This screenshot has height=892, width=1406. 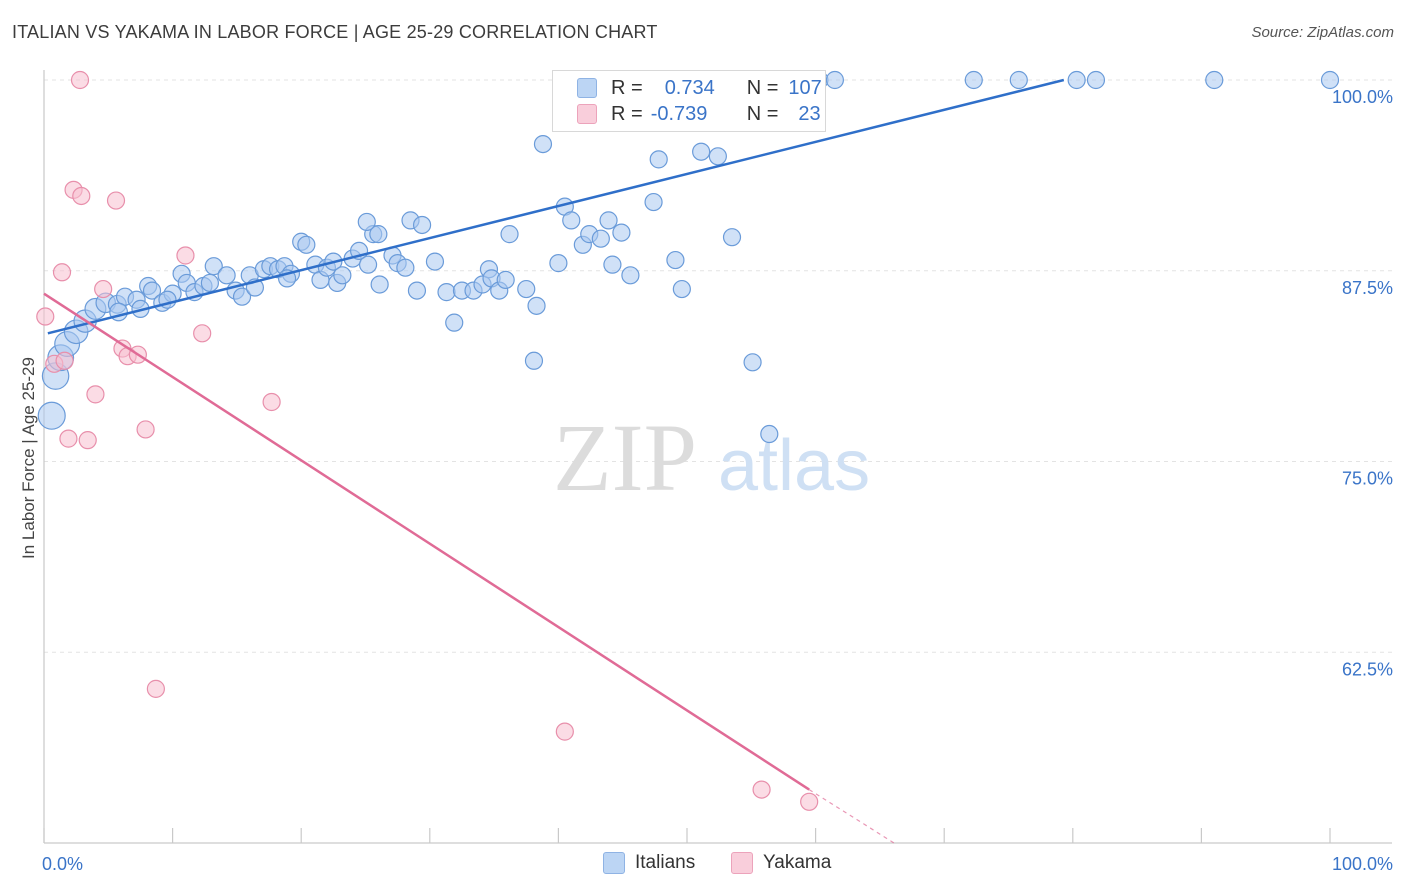 I want to click on correlation-legend: R = 0.734 N = 107 R = -0.739 N = 23, so click(x=689, y=101).